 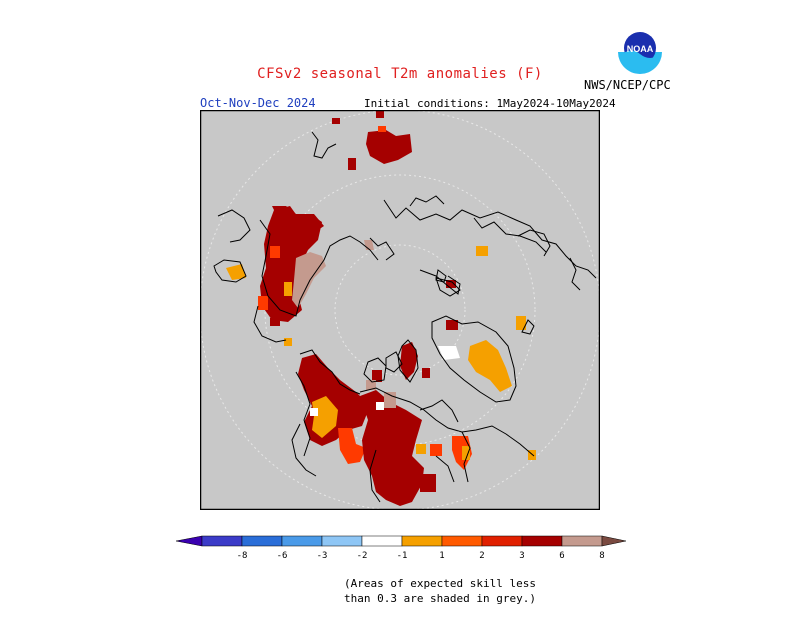 What do you see at coordinates (362, 556) in the screenshot?
I see `colorbar-tick-label: -2` at bounding box center [362, 556].